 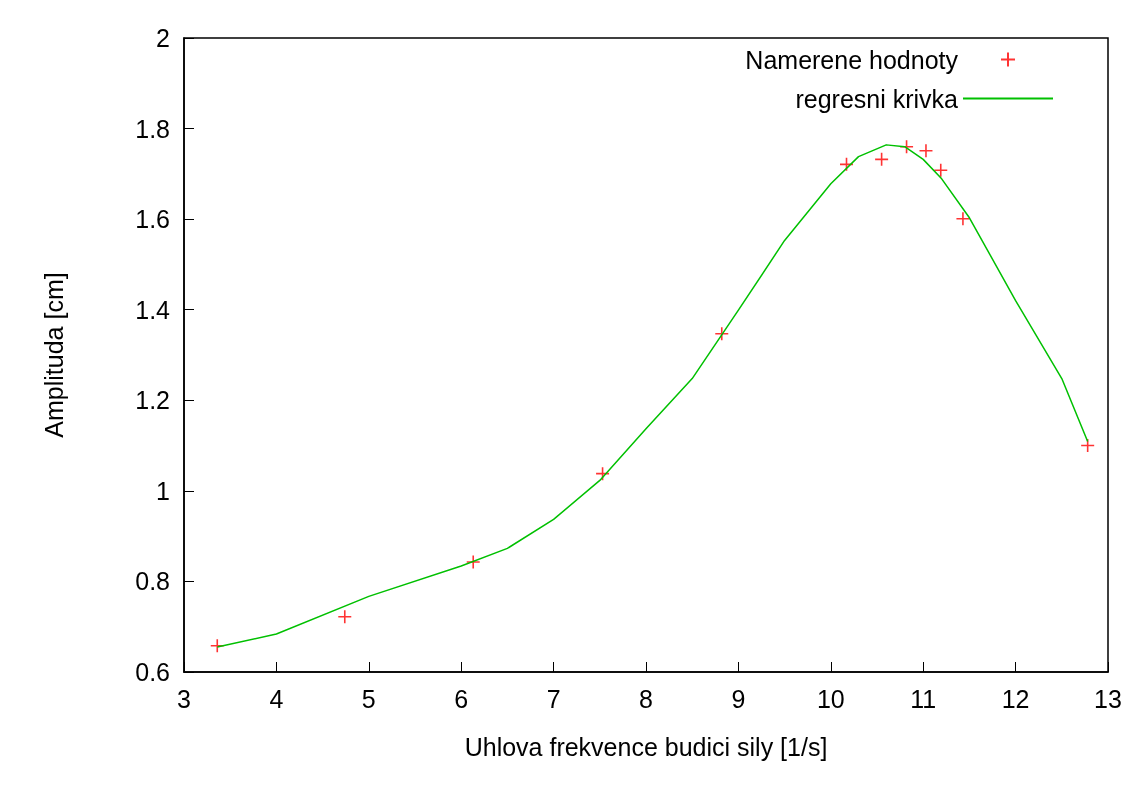 What do you see at coordinates (852, 59) in the screenshot?
I see `legend-label: Namerene hodnoty` at bounding box center [852, 59].